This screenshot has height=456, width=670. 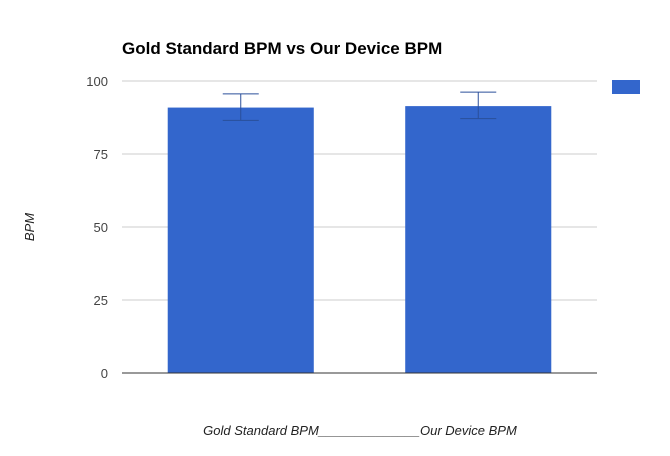 What do you see at coordinates (101, 154) in the screenshot?
I see `y-tick-label: 75` at bounding box center [101, 154].